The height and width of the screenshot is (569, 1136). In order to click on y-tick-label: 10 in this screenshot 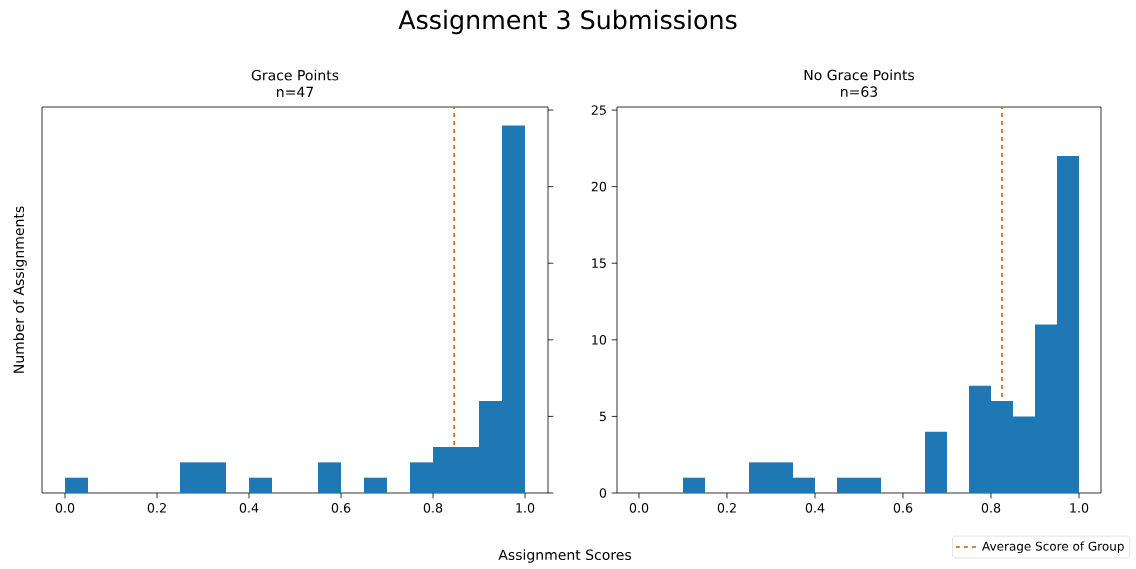, I will do `click(599, 340)`.